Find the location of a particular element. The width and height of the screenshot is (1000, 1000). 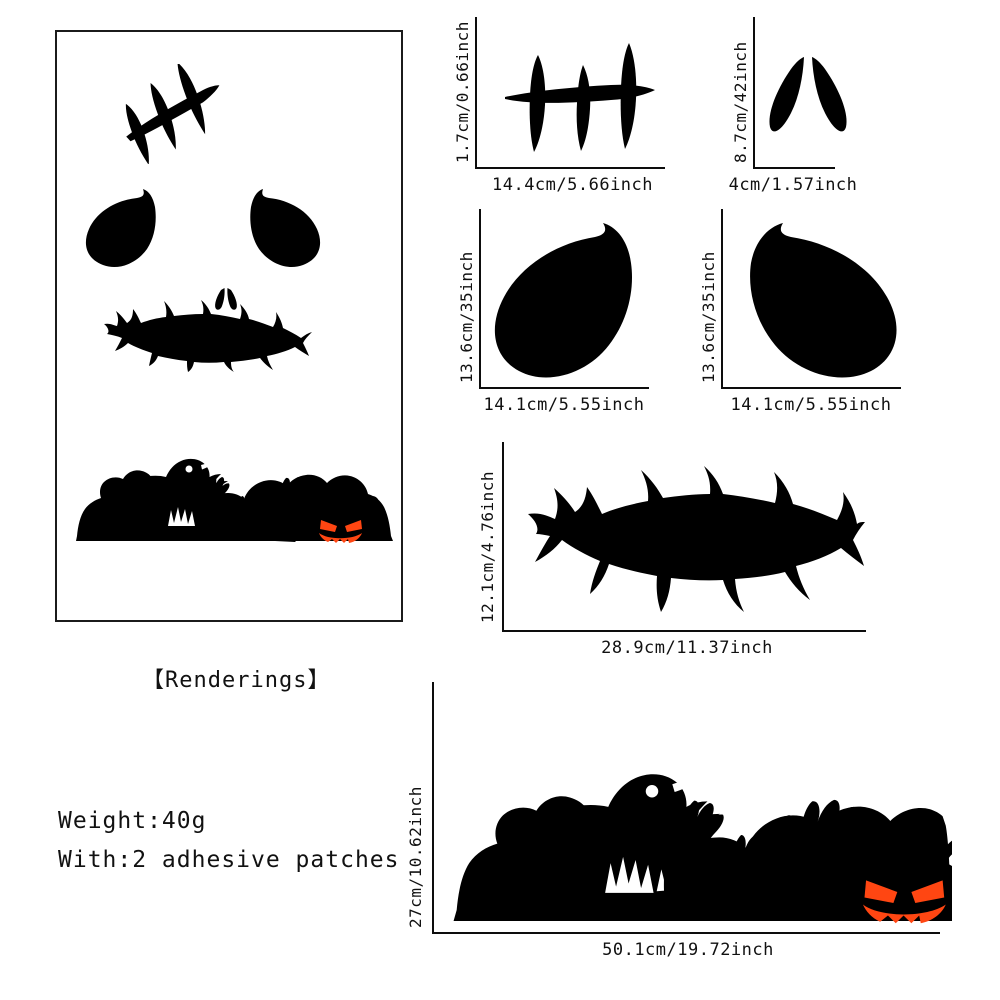

preview-right-eye-icon is located at coordinates (283, 228).